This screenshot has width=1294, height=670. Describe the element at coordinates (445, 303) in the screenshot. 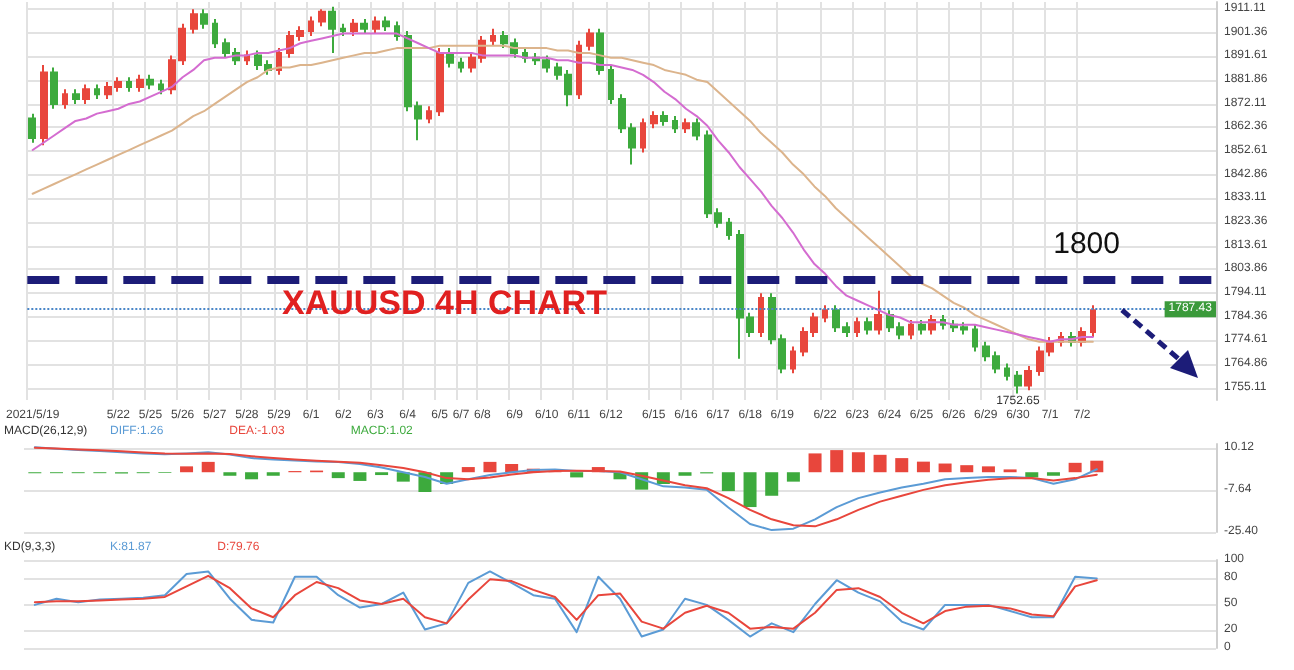

I see `text: XAUUSD 4H CHART` at that location.